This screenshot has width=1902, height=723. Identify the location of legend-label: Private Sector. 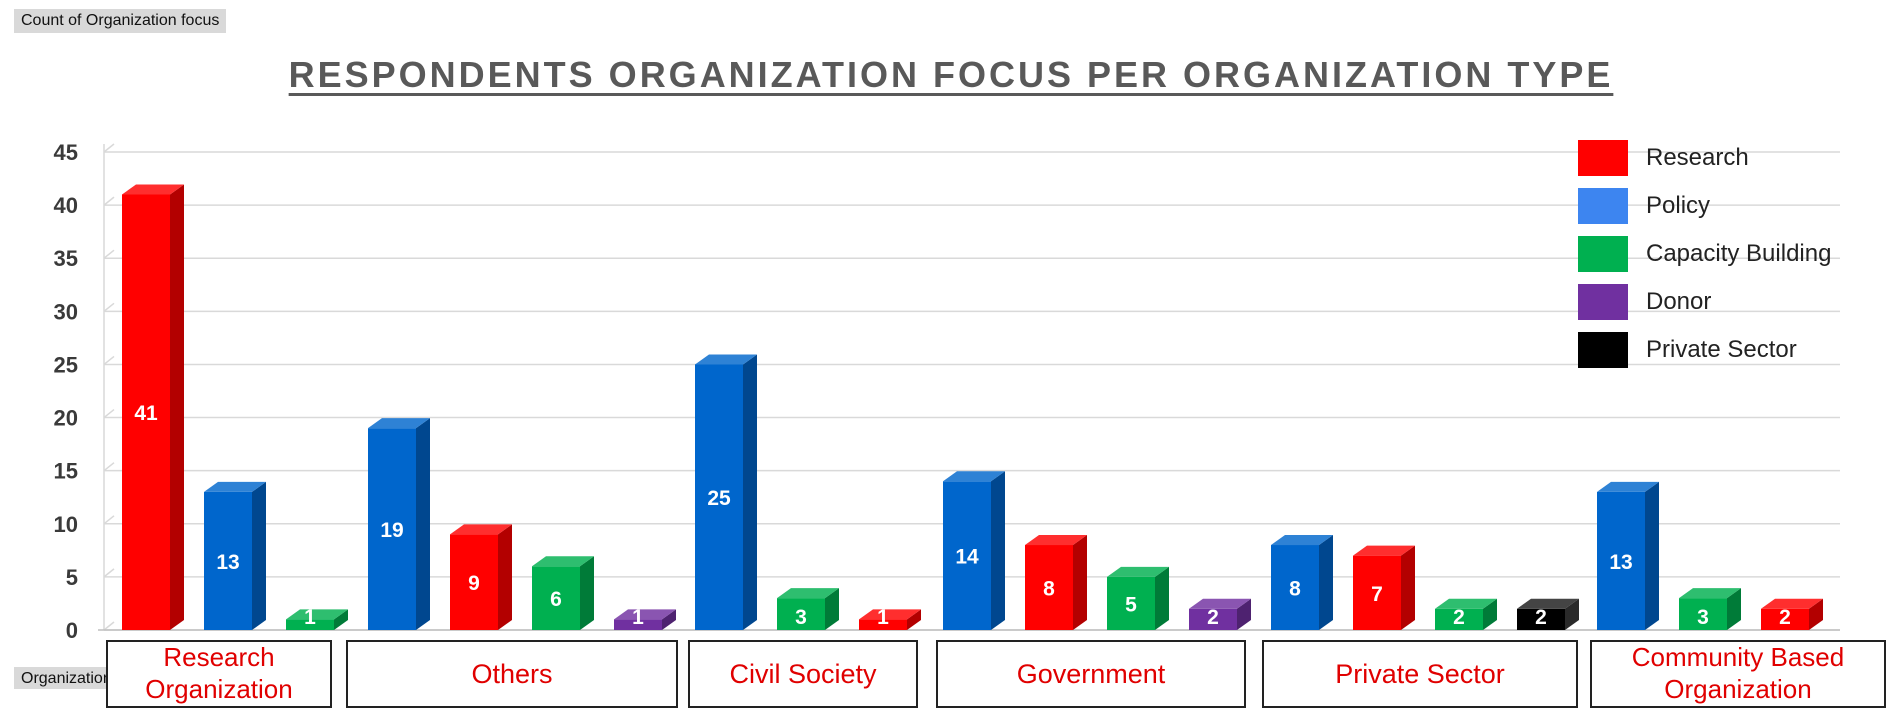
(1721, 349).